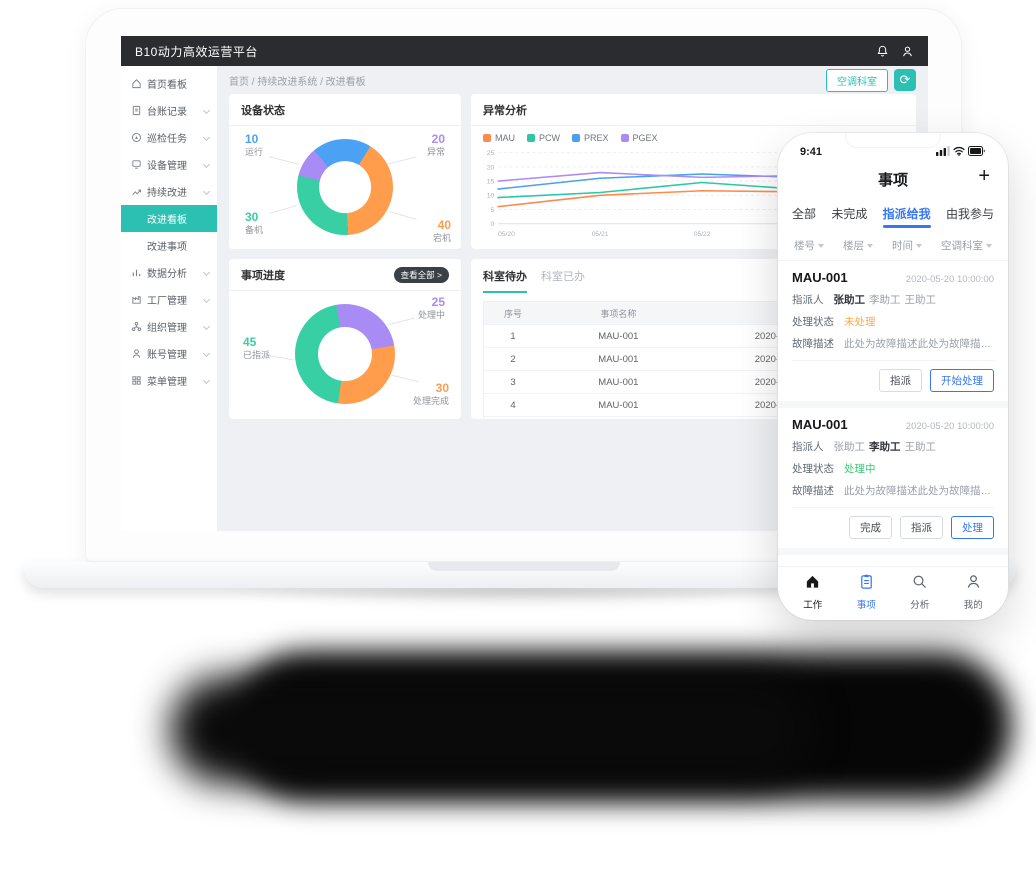  What do you see at coordinates (169, 137) in the screenshot?
I see `sidebar-item-inspection-tasks: 巡检任务` at bounding box center [169, 137].